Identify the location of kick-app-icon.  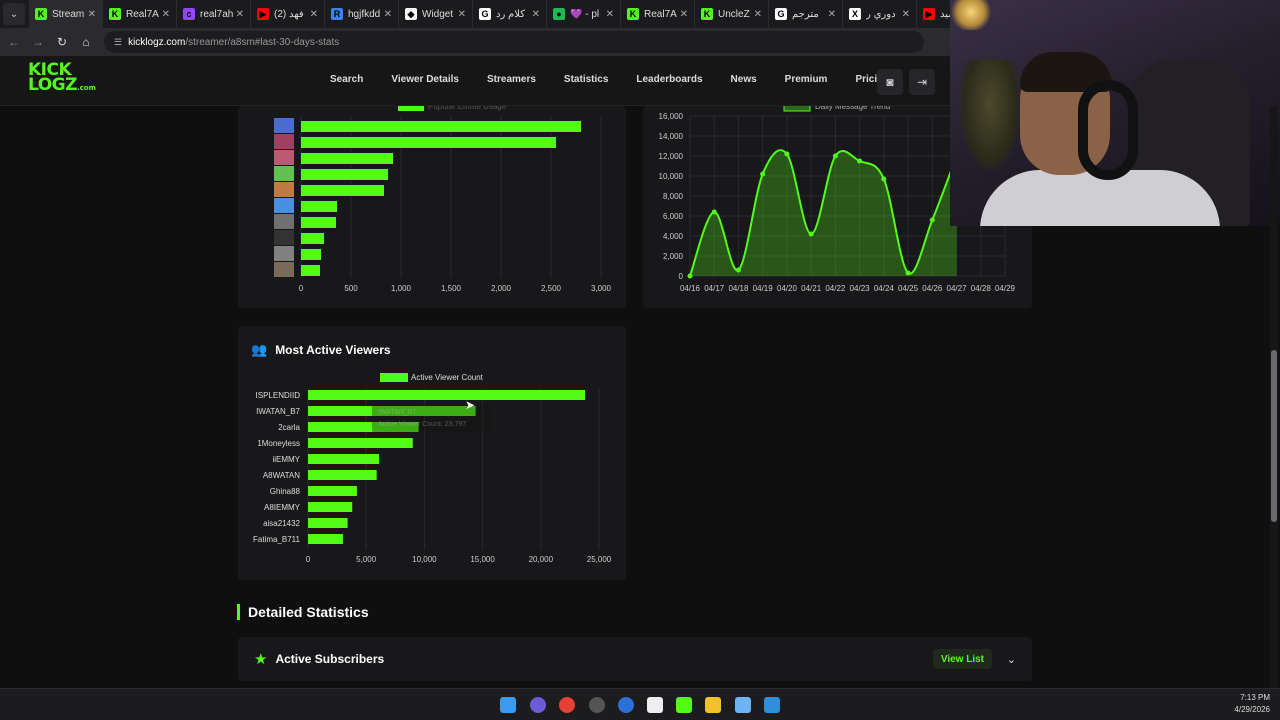
(684, 705).